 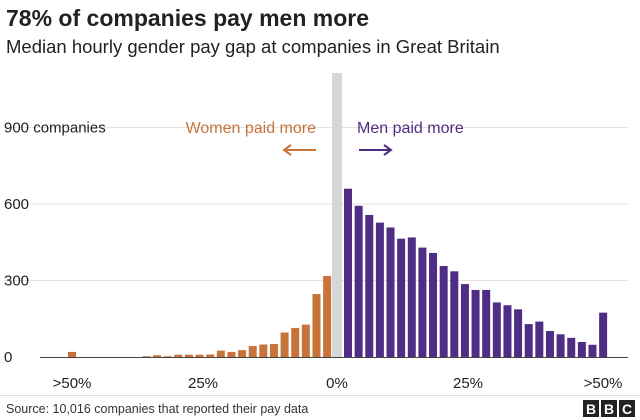 I want to click on chart-title: 78% of companies pay men more, so click(x=187, y=18).